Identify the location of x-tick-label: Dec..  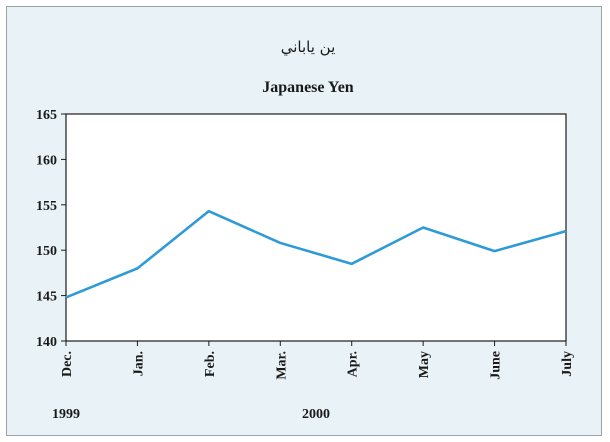
(67, 364).